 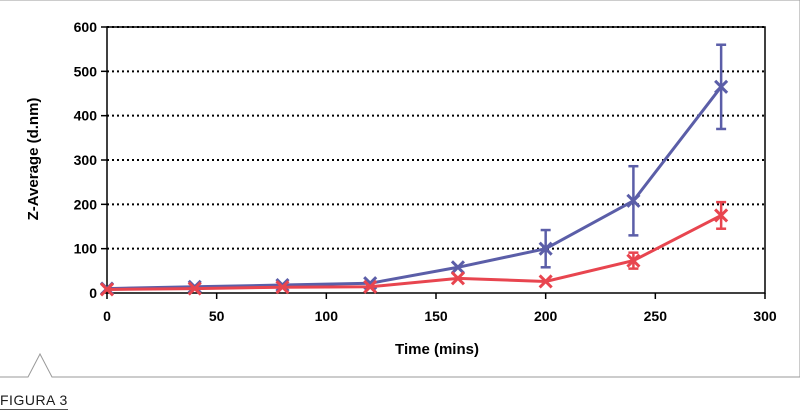 What do you see at coordinates (86, 160) in the screenshot?
I see `y-tick-label: 300` at bounding box center [86, 160].